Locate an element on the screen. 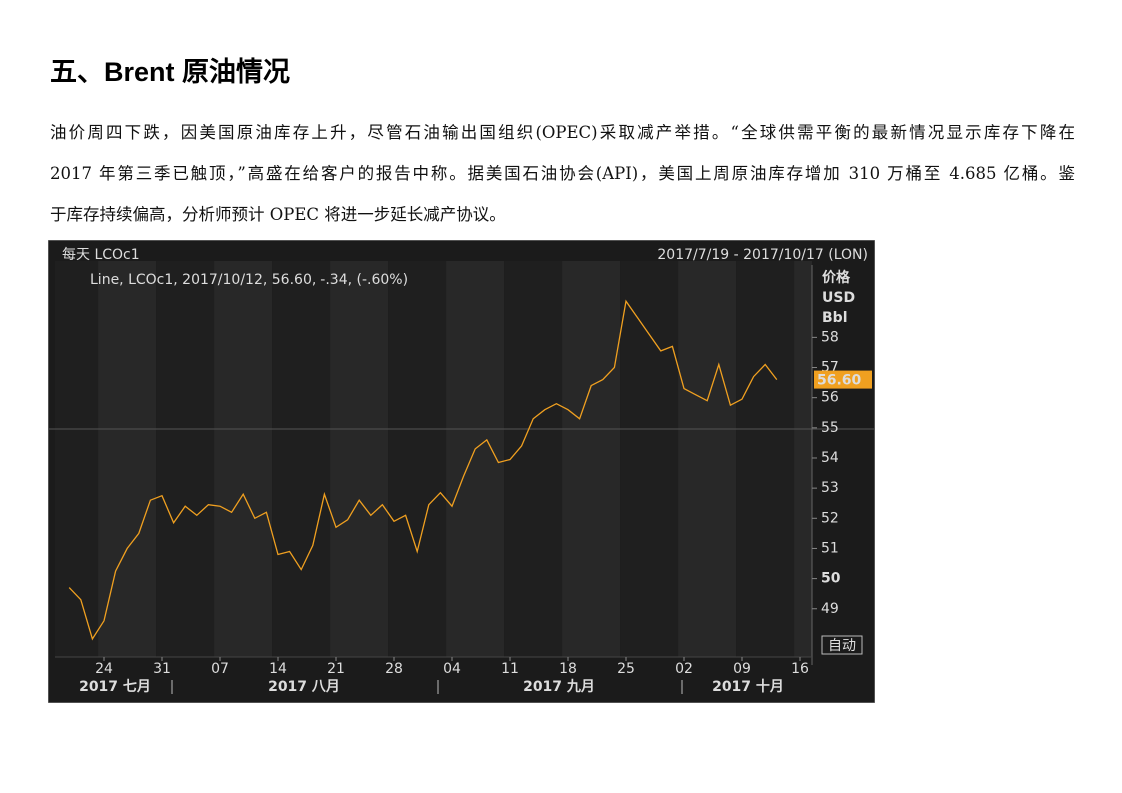  x-tick-label: 28 is located at coordinates (394, 669).